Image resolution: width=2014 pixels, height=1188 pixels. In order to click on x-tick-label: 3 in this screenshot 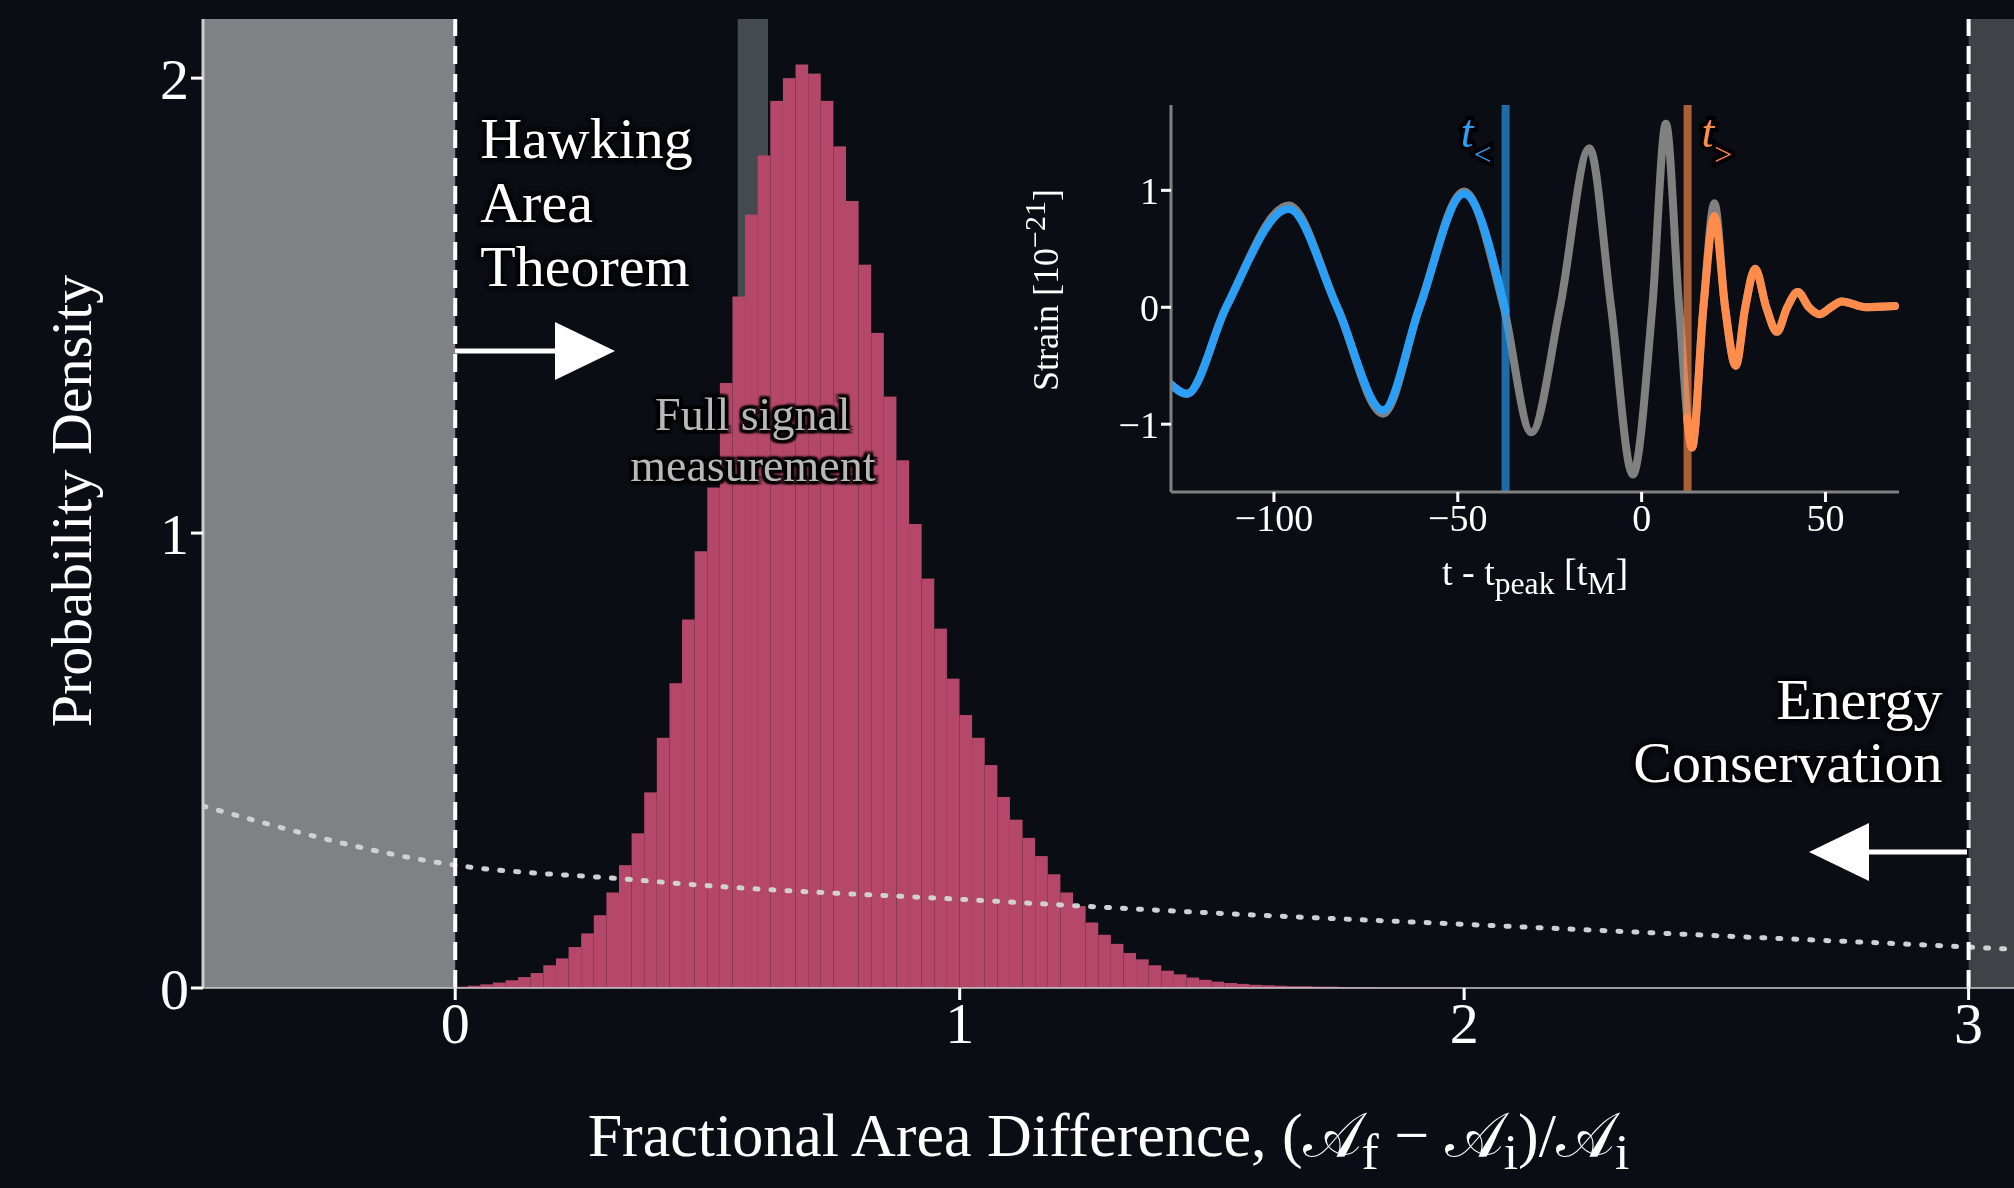, I will do `click(1969, 1024)`.